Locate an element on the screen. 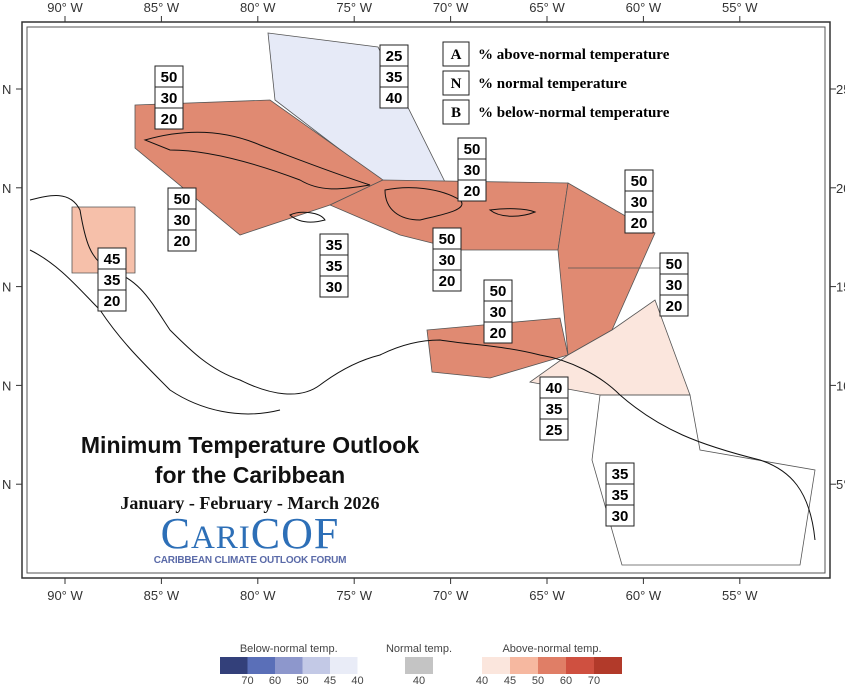  lon-label-bottom: 55° W is located at coordinates (740, 595).